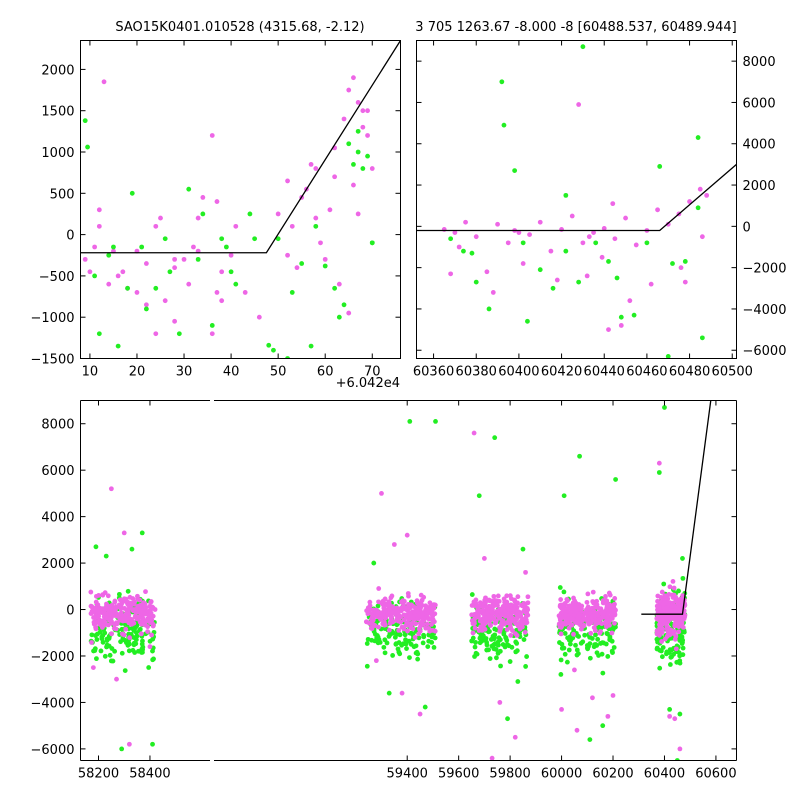 Image resolution: width=800 pixels, height=800 pixels. Describe the element at coordinates (433, 372) in the screenshot. I see `x-tick-label: 60360` at that location.